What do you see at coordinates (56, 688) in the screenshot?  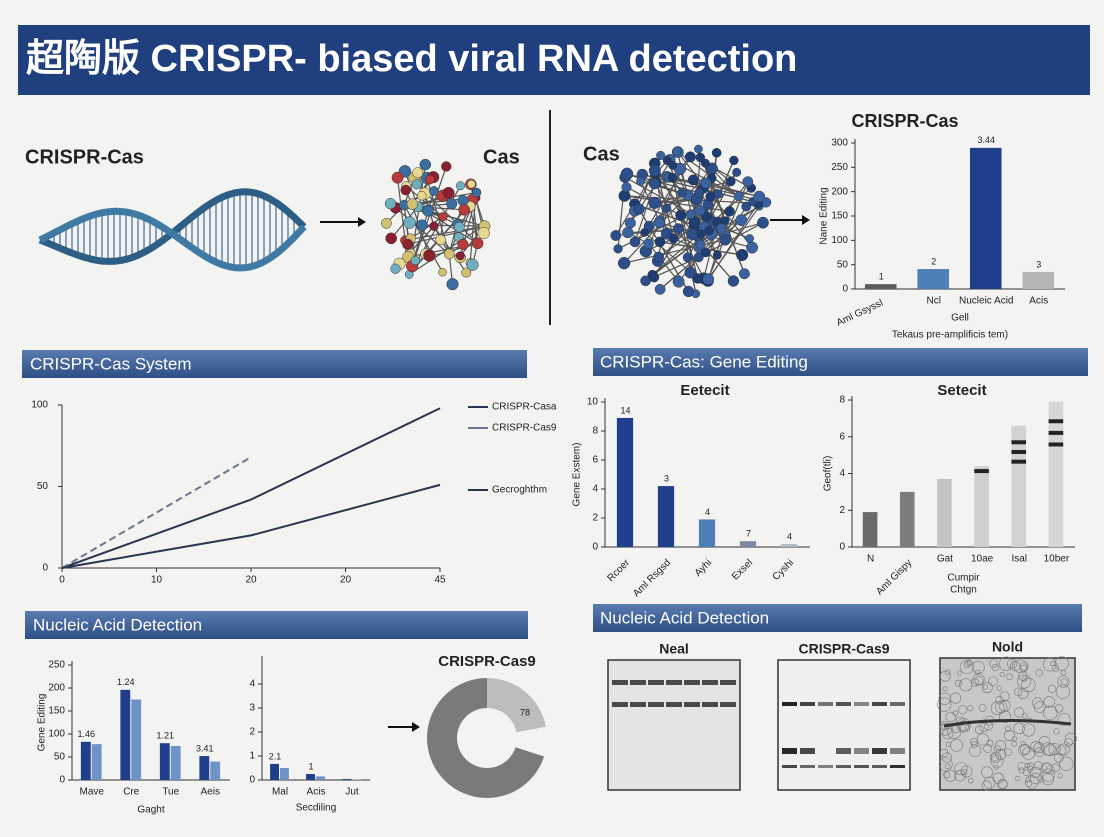 I see `y-tick-label: 200` at bounding box center [56, 688].